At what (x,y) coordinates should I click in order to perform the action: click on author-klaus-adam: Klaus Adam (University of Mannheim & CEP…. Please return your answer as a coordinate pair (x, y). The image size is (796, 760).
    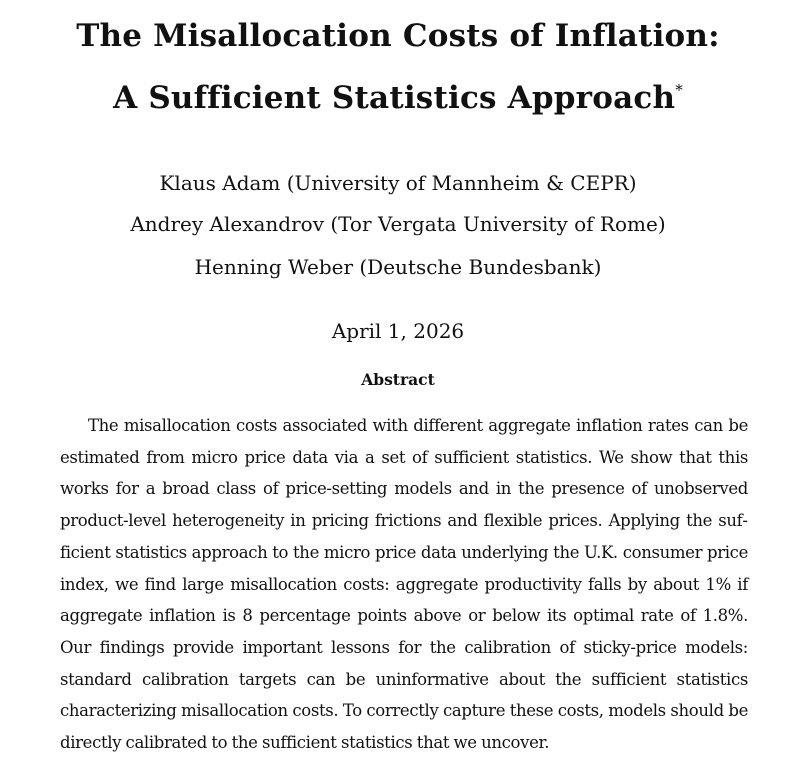
    Looking at the image, I should click on (398, 183).